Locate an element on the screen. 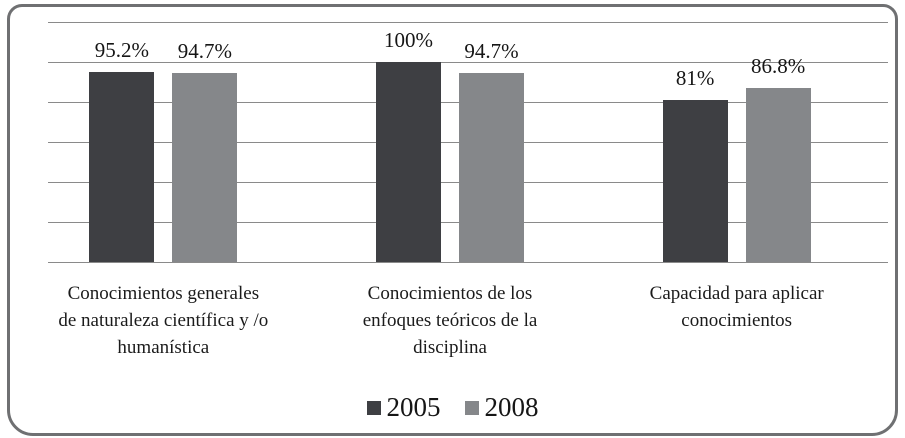 The width and height of the screenshot is (905, 438). legend-label: 2008 is located at coordinates (511, 407).